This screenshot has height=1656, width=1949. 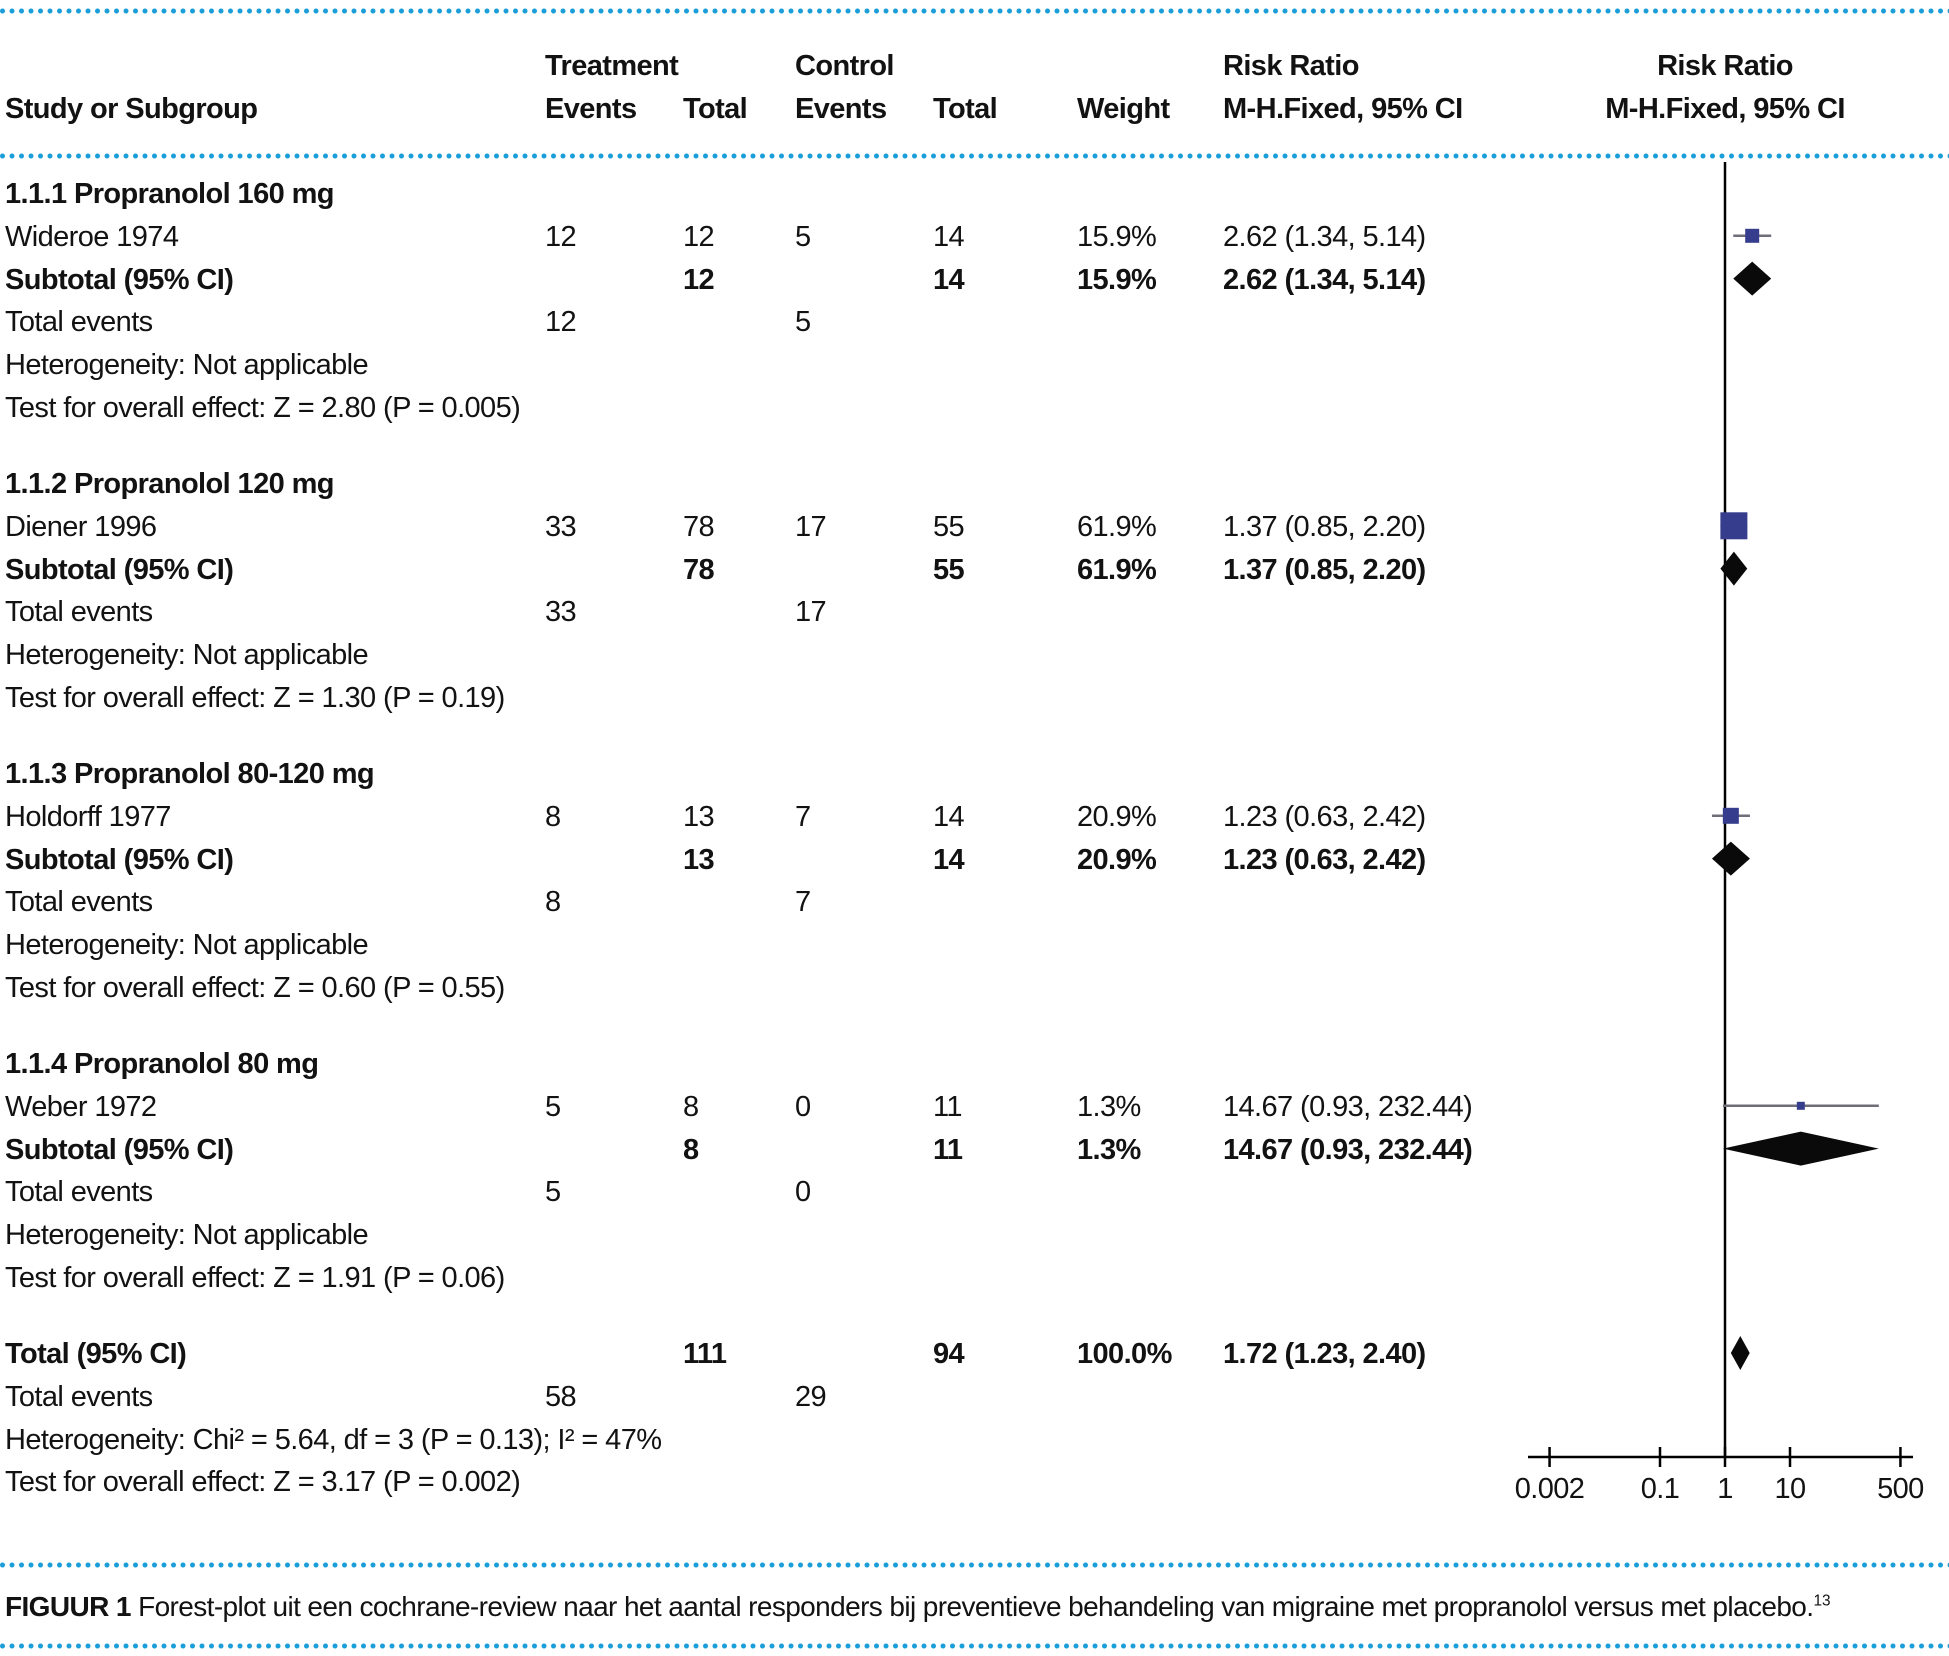 What do you see at coordinates (1550, 1489) in the screenshot?
I see `axis-tick-label: 0.002` at bounding box center [1550, 1489].